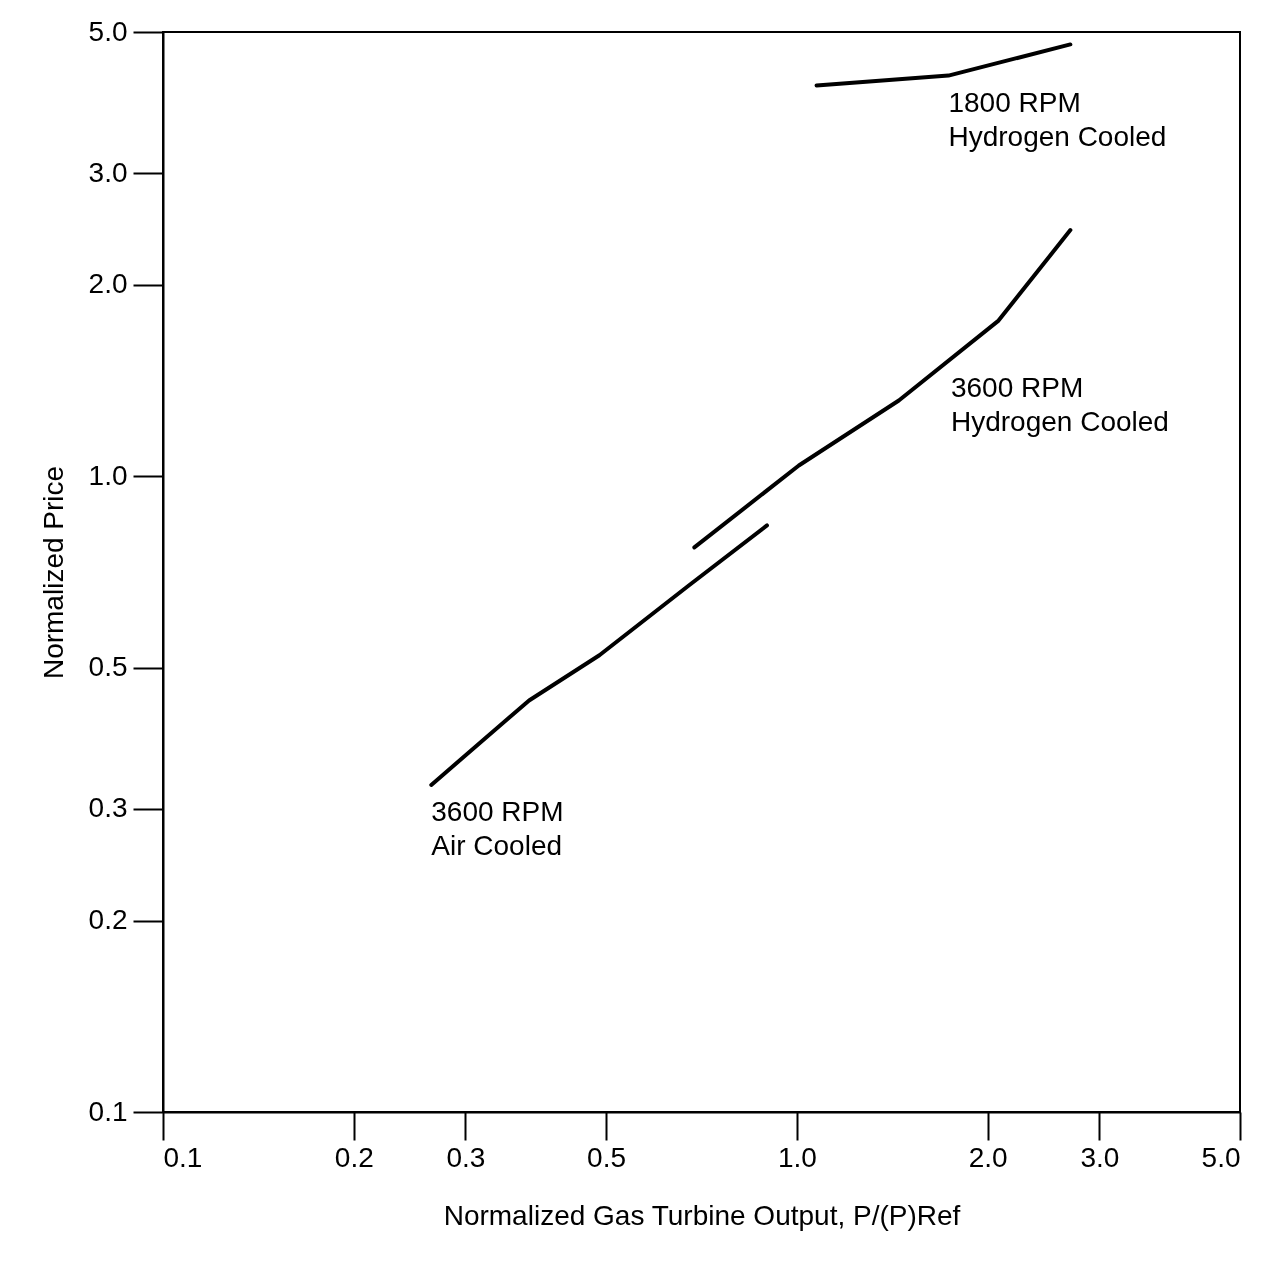 This screenshot has height=1263, width=1287. Describe the element at coordinates (1221, 1157) in the screenshot. I see `x-tick-label: 5.0` at that location.